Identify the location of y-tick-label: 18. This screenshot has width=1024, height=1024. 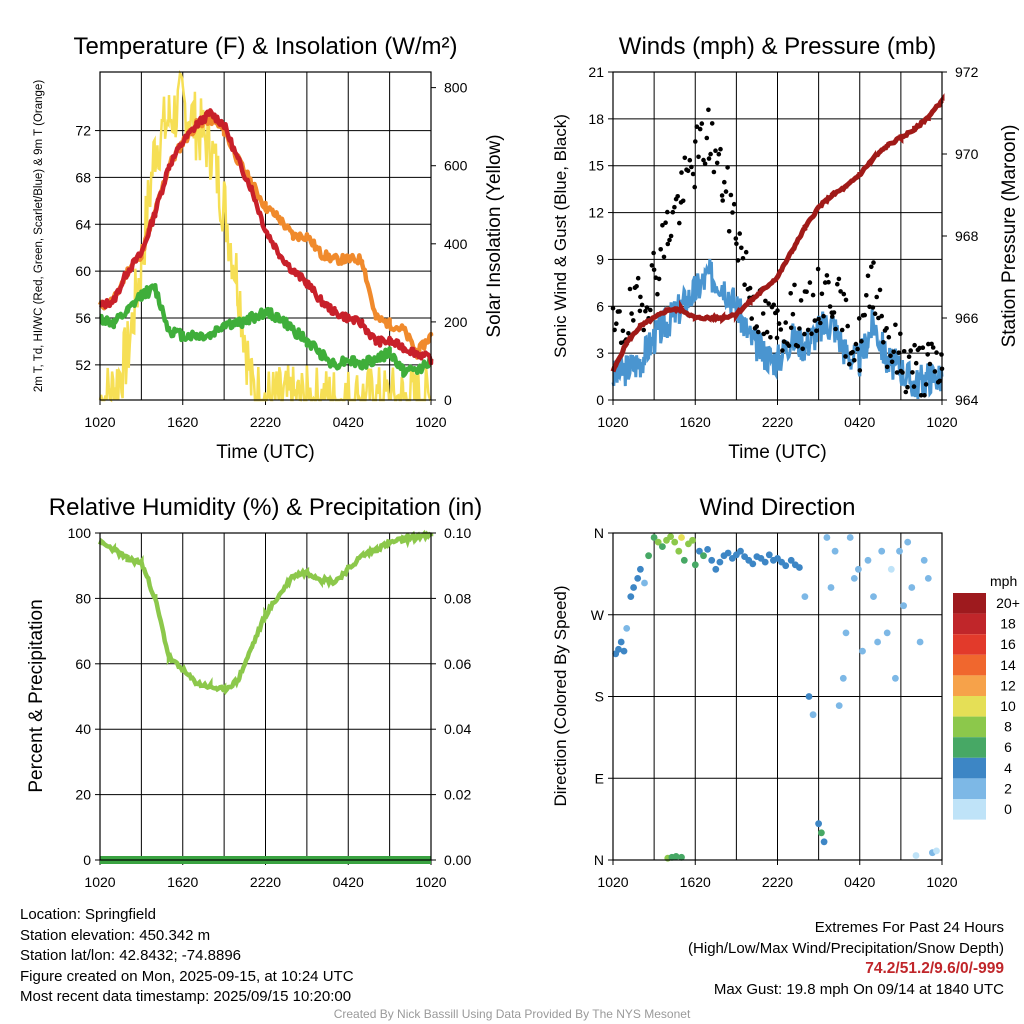
(596, 119).